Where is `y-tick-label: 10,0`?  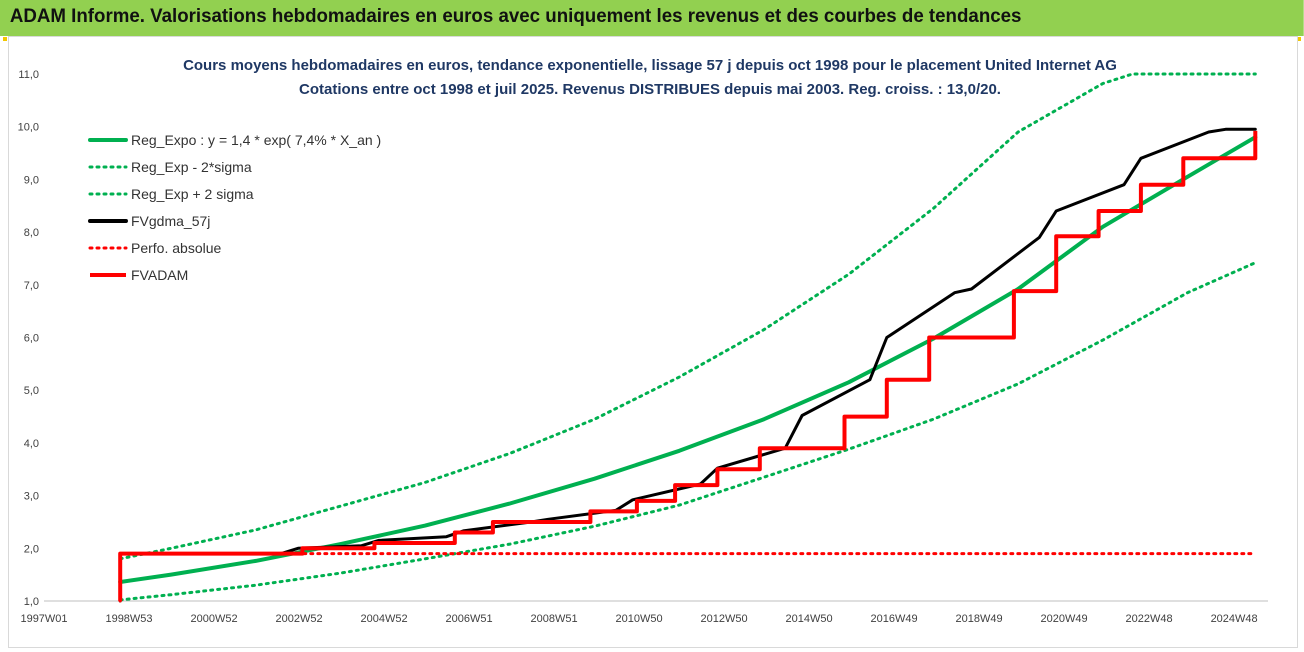 y-tick-label: 10,0 is located at coordinates (28, 128).